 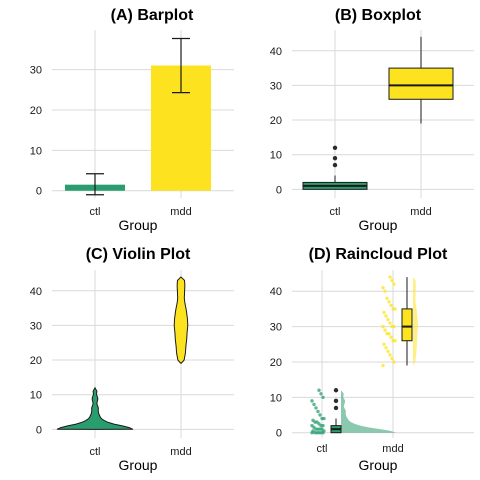 What do you see at coordinates (392, 449) in the screenshot?
I see `panel-d-xtick-mdd: mdd` at bounding box center [392, 449].